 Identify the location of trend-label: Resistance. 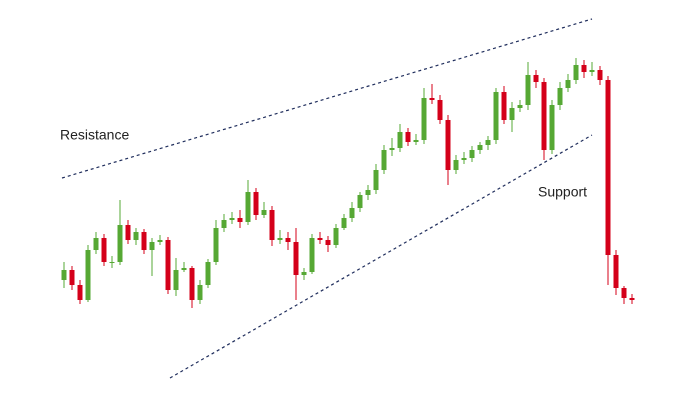
(94, 135).